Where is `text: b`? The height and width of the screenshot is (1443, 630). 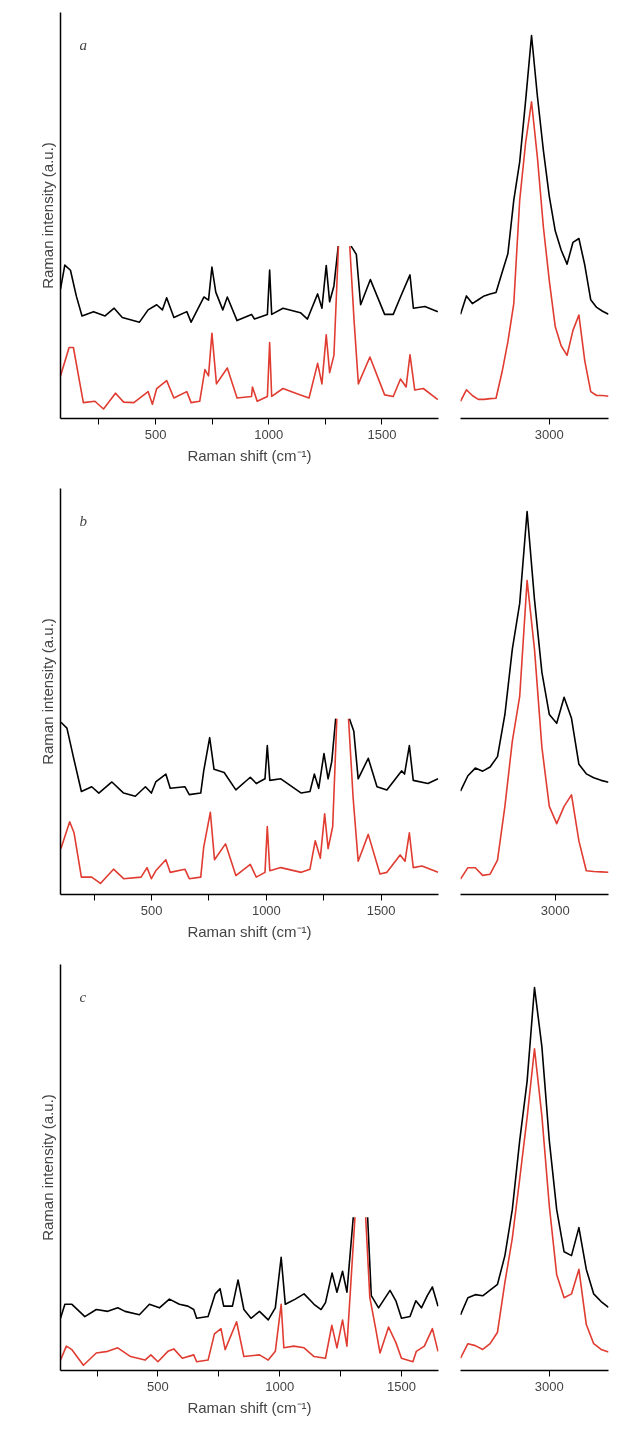 text: b is located at coordinates (83, 521).